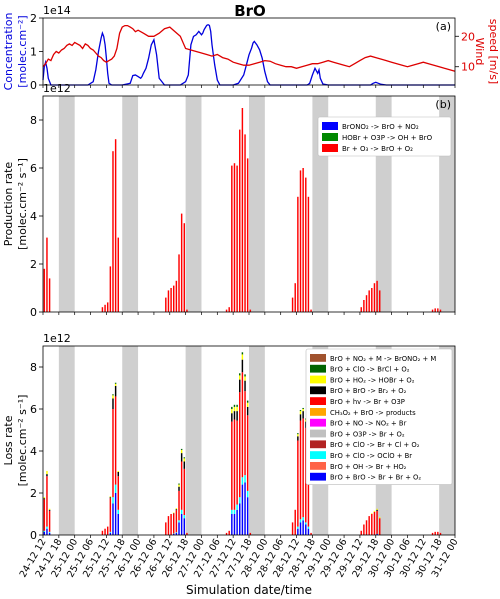 The image size is (500, 599). I want to click on legend-entry: BrO + NO -> NO₂ + Br, so click(368, 424).